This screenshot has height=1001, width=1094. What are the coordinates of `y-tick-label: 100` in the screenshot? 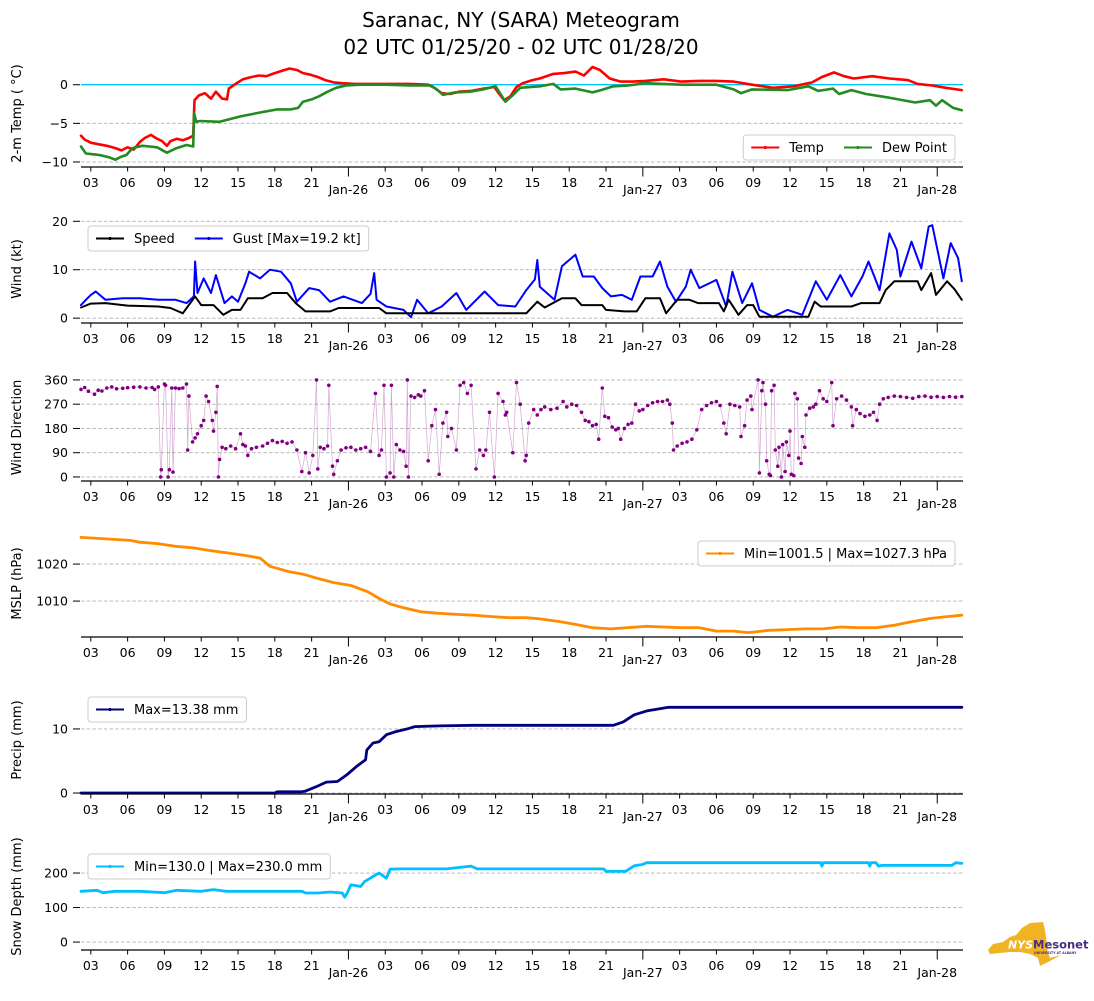 It's located at (56, 907).